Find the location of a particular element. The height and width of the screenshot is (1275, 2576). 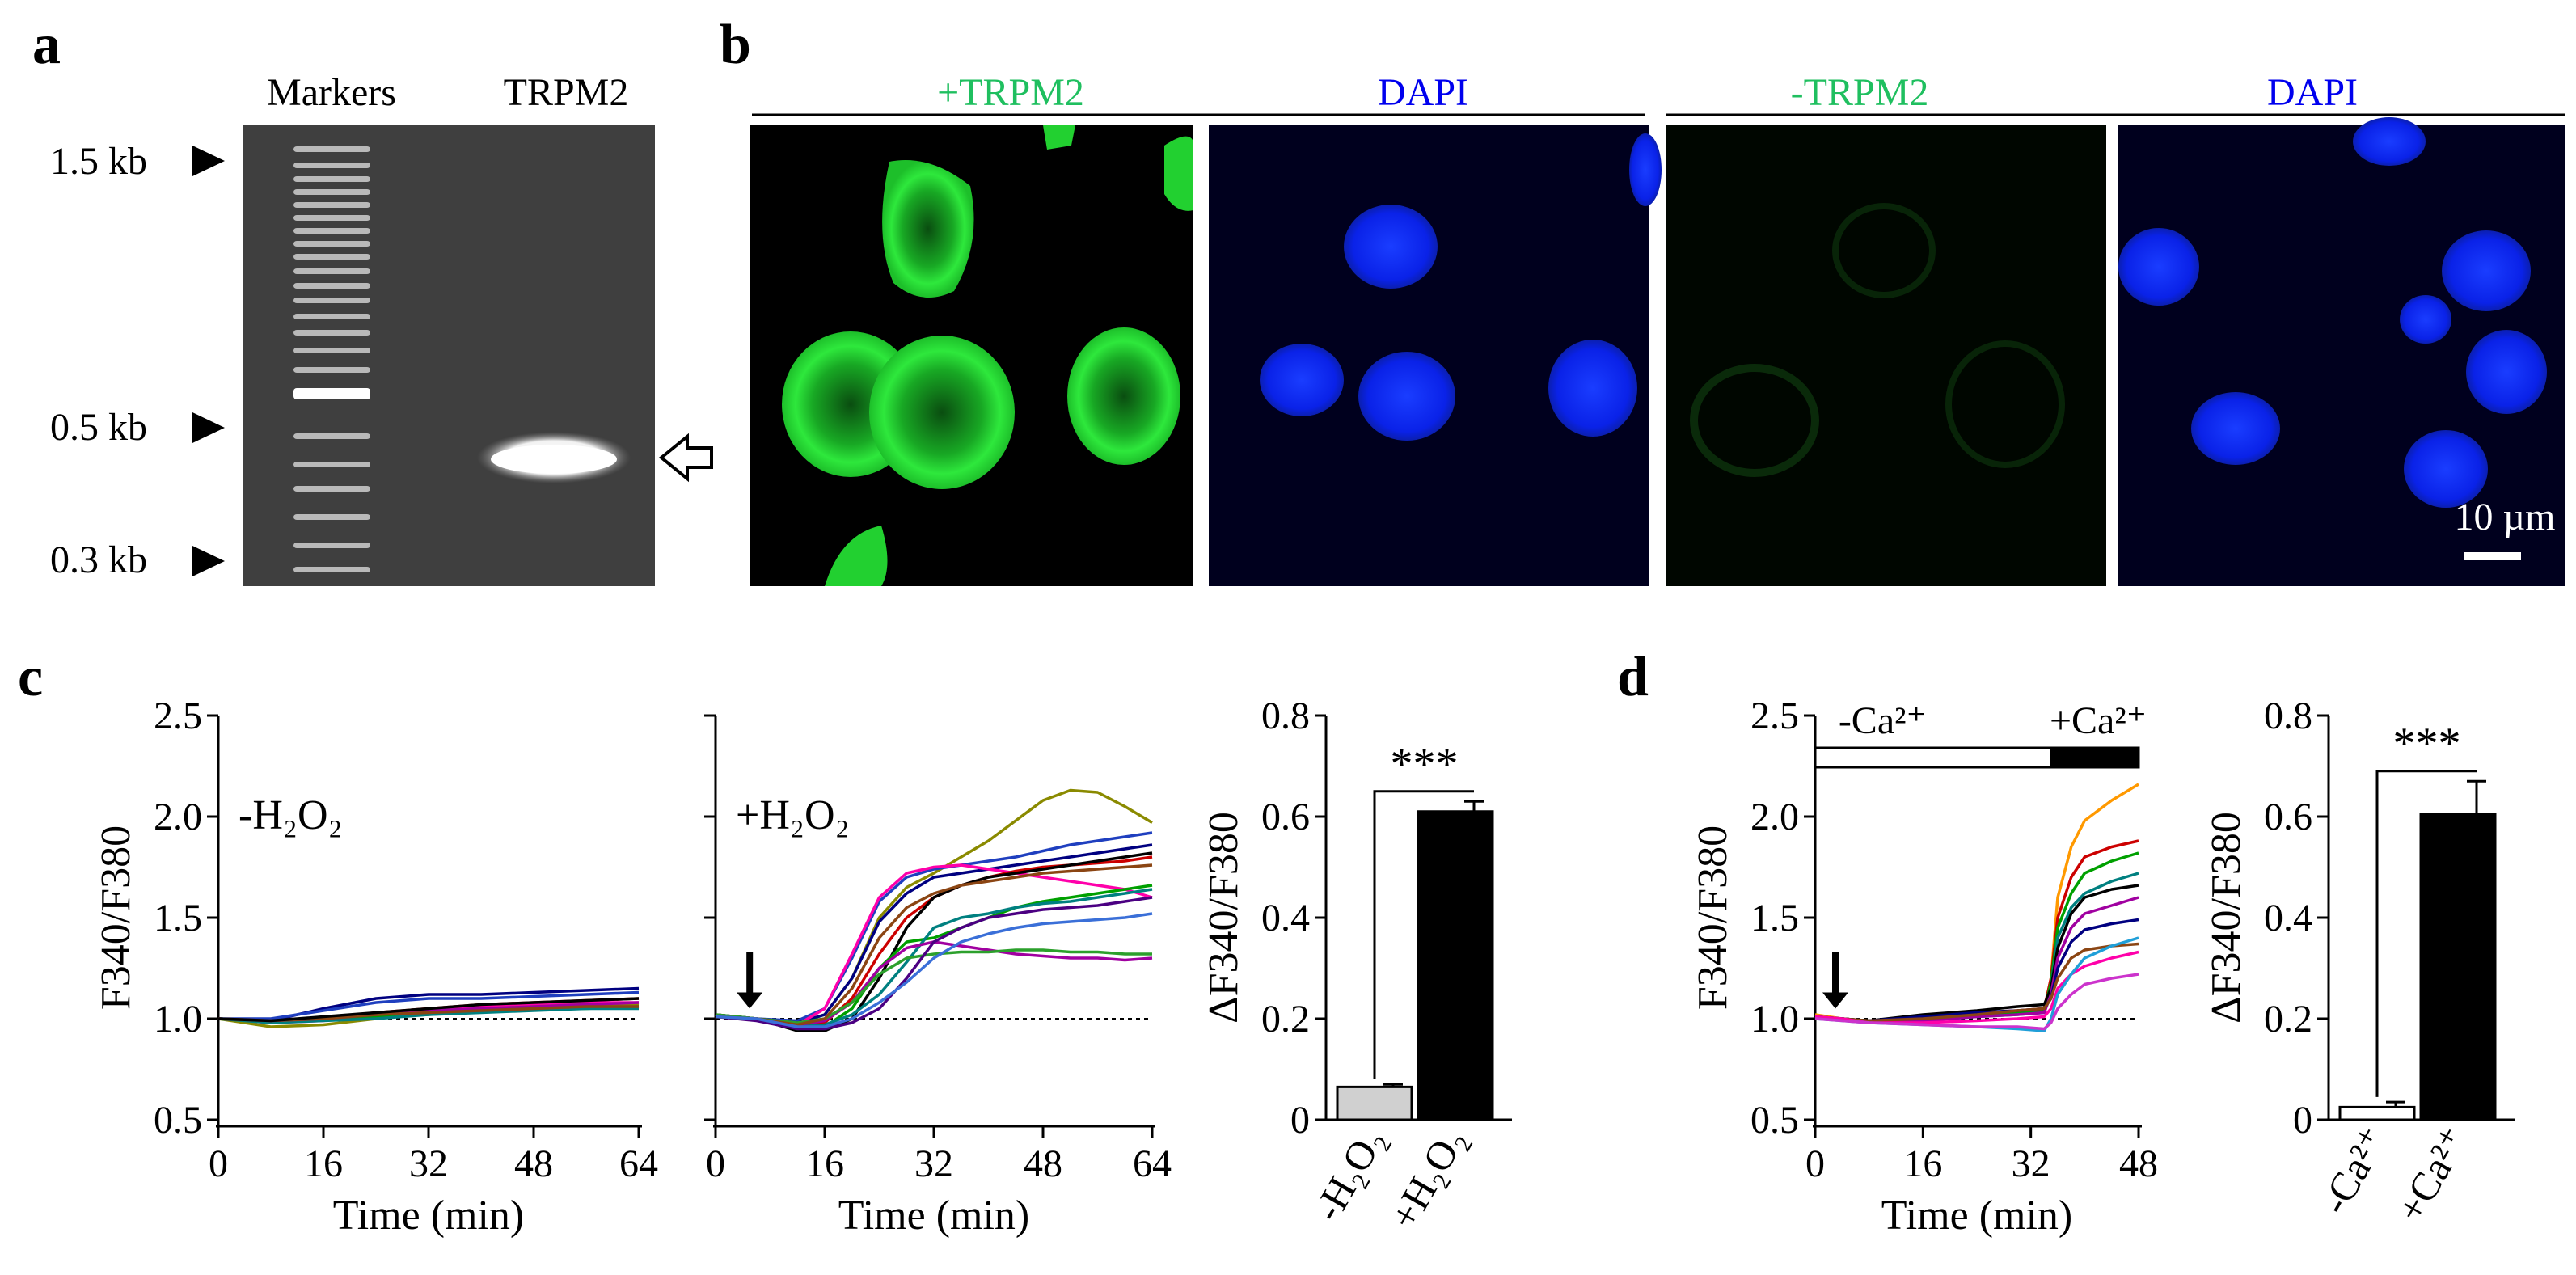

panel-a: a Markers TRPM2 1.5 kb 0.5 kb 0.3 kb is located at coordinates (372, 300).